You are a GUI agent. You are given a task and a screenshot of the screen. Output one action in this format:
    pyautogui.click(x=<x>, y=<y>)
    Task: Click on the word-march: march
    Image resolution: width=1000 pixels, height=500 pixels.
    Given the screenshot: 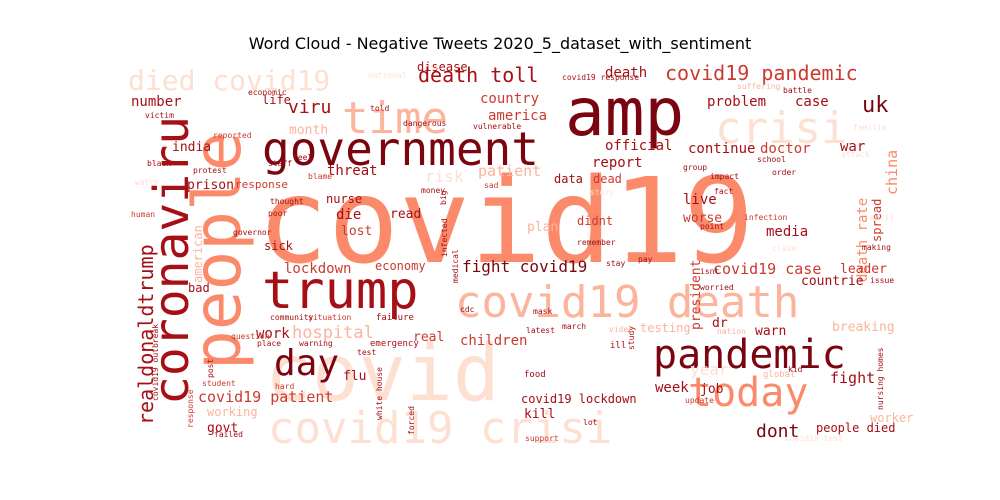 What is the action you would take?
    pyautogui.click(x=574, y=326)
    